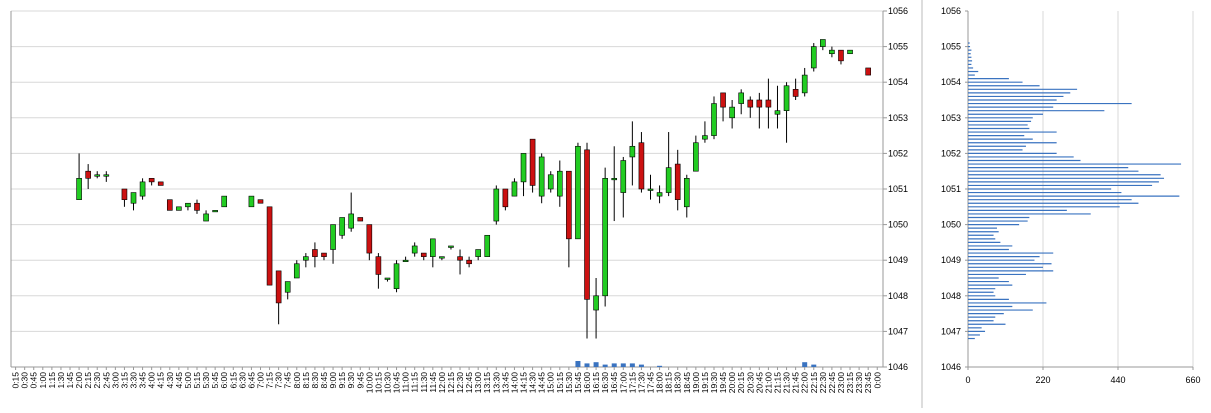  What do you see at coordinates (170, 380) in the screenshot?
I see `x-tick-label: 4:30` at bounding box center [170, 380].